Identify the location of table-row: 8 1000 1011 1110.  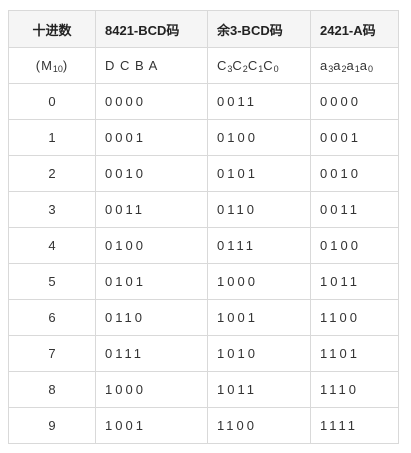
(203, 389).